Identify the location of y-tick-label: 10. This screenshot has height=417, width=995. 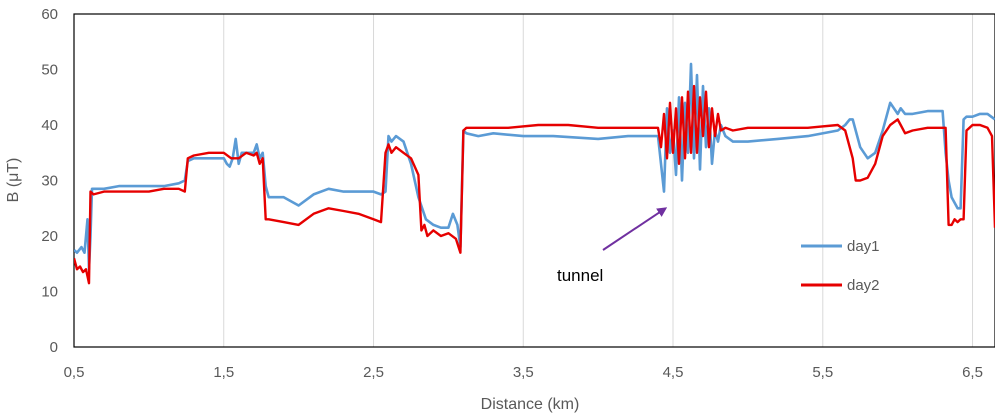
(49, 292).